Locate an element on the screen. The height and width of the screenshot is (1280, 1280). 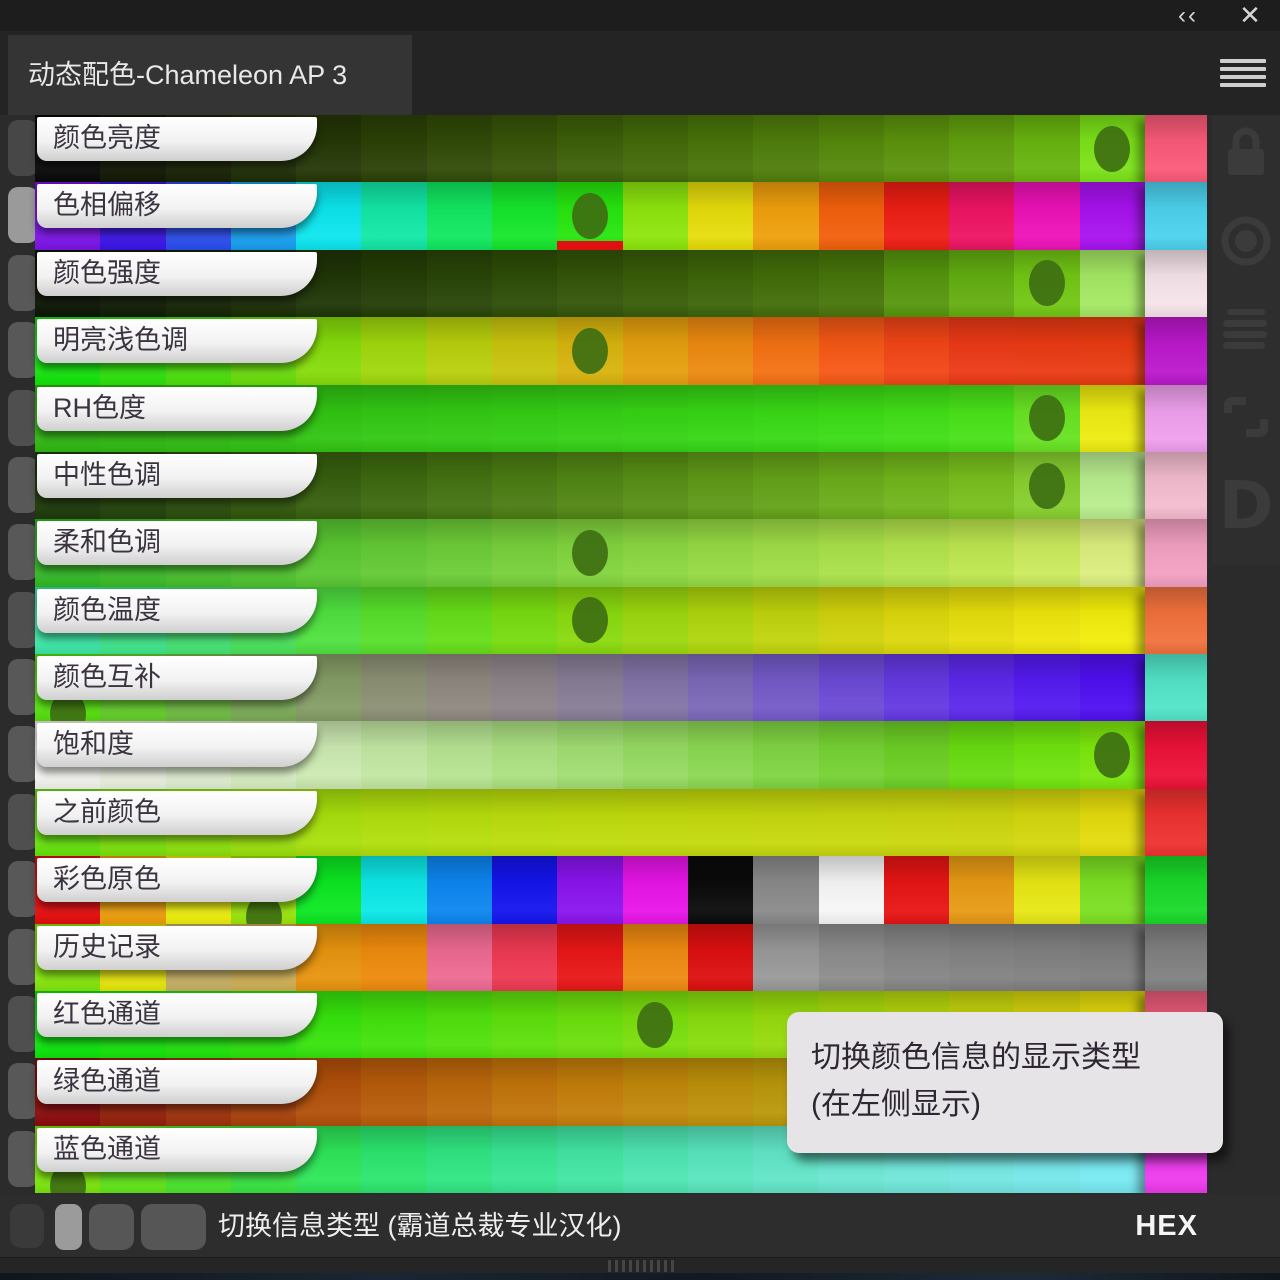
row-label-tab: 色相偏移 is located at coordinates (177, 206).